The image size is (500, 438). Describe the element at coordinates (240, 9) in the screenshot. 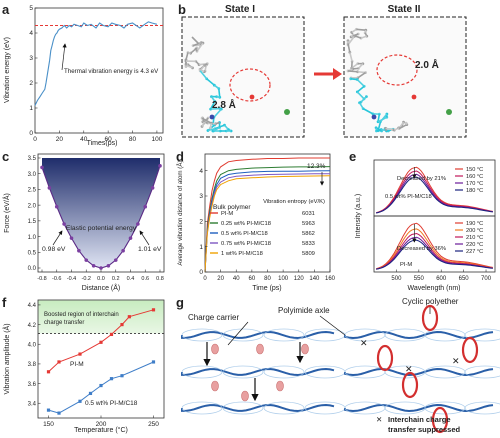

I see `panel-b-state1-title: State I` at that location.